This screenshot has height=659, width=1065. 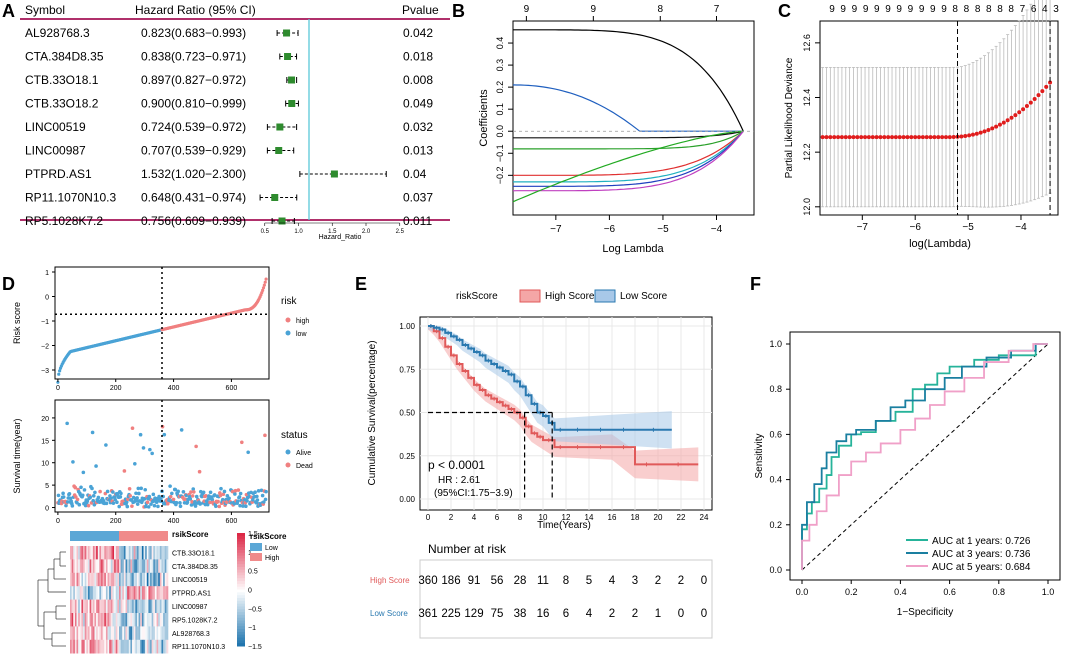 What do you see at coordinates (704, 517) in the screenshot?
I see `e-xtick-label: 24` at bounding box center [704, 517].